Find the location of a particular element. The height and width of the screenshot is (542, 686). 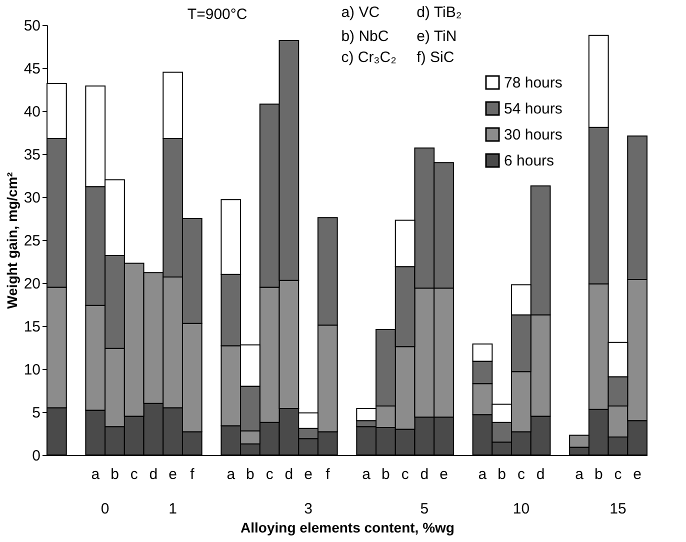

x-axis-title: Alloying elements content, %wg is located at coordinates (347, 528).